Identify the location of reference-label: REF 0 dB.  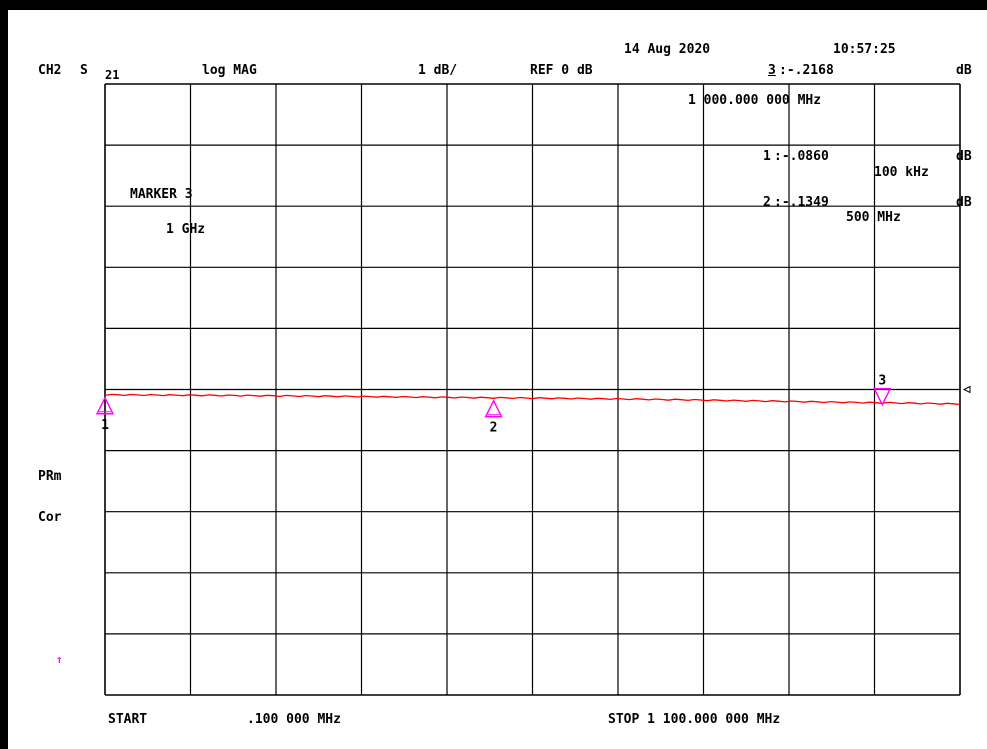
(561, 70).